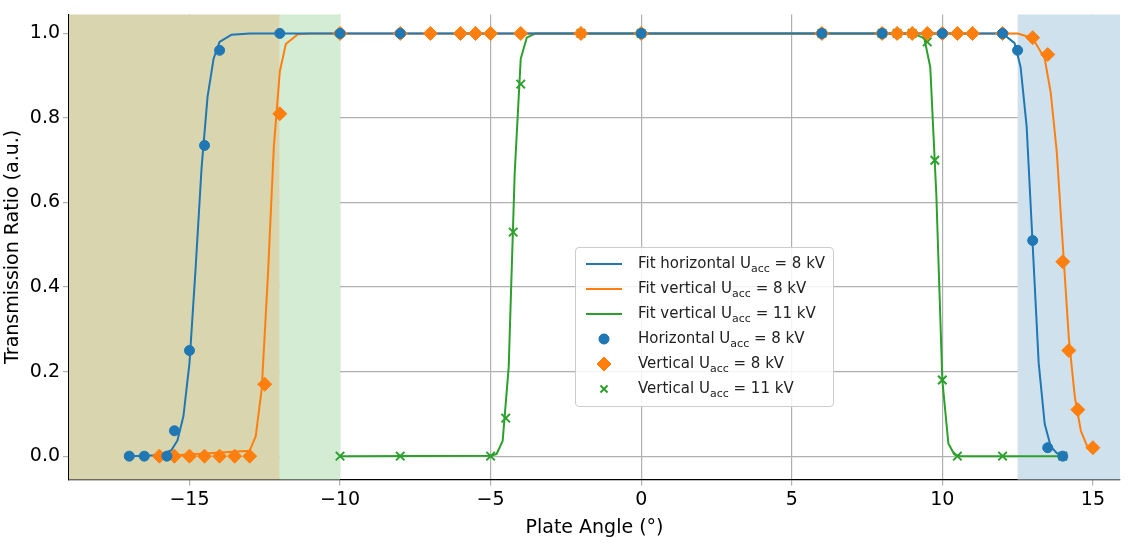  What do you see at coordinates (942, 497) in the screenshot?
I see `x-tick-label: 10` at bounding box center [942, 497].